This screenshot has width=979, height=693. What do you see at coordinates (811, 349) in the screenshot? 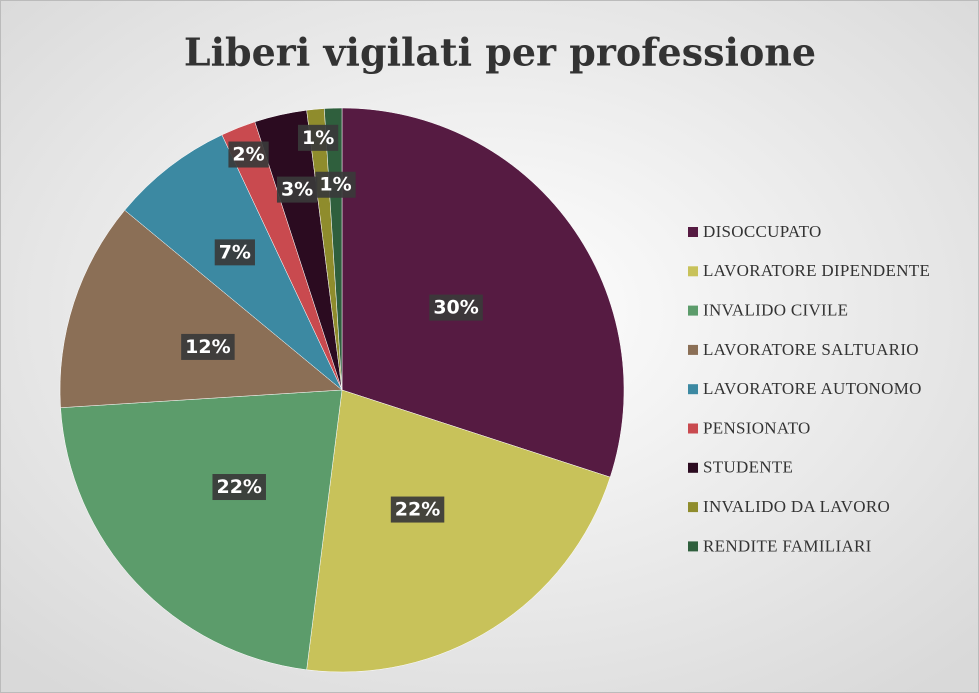
I see `legend-label: LAVORATORE SALTUARIO` at bounding box center [811, 349].